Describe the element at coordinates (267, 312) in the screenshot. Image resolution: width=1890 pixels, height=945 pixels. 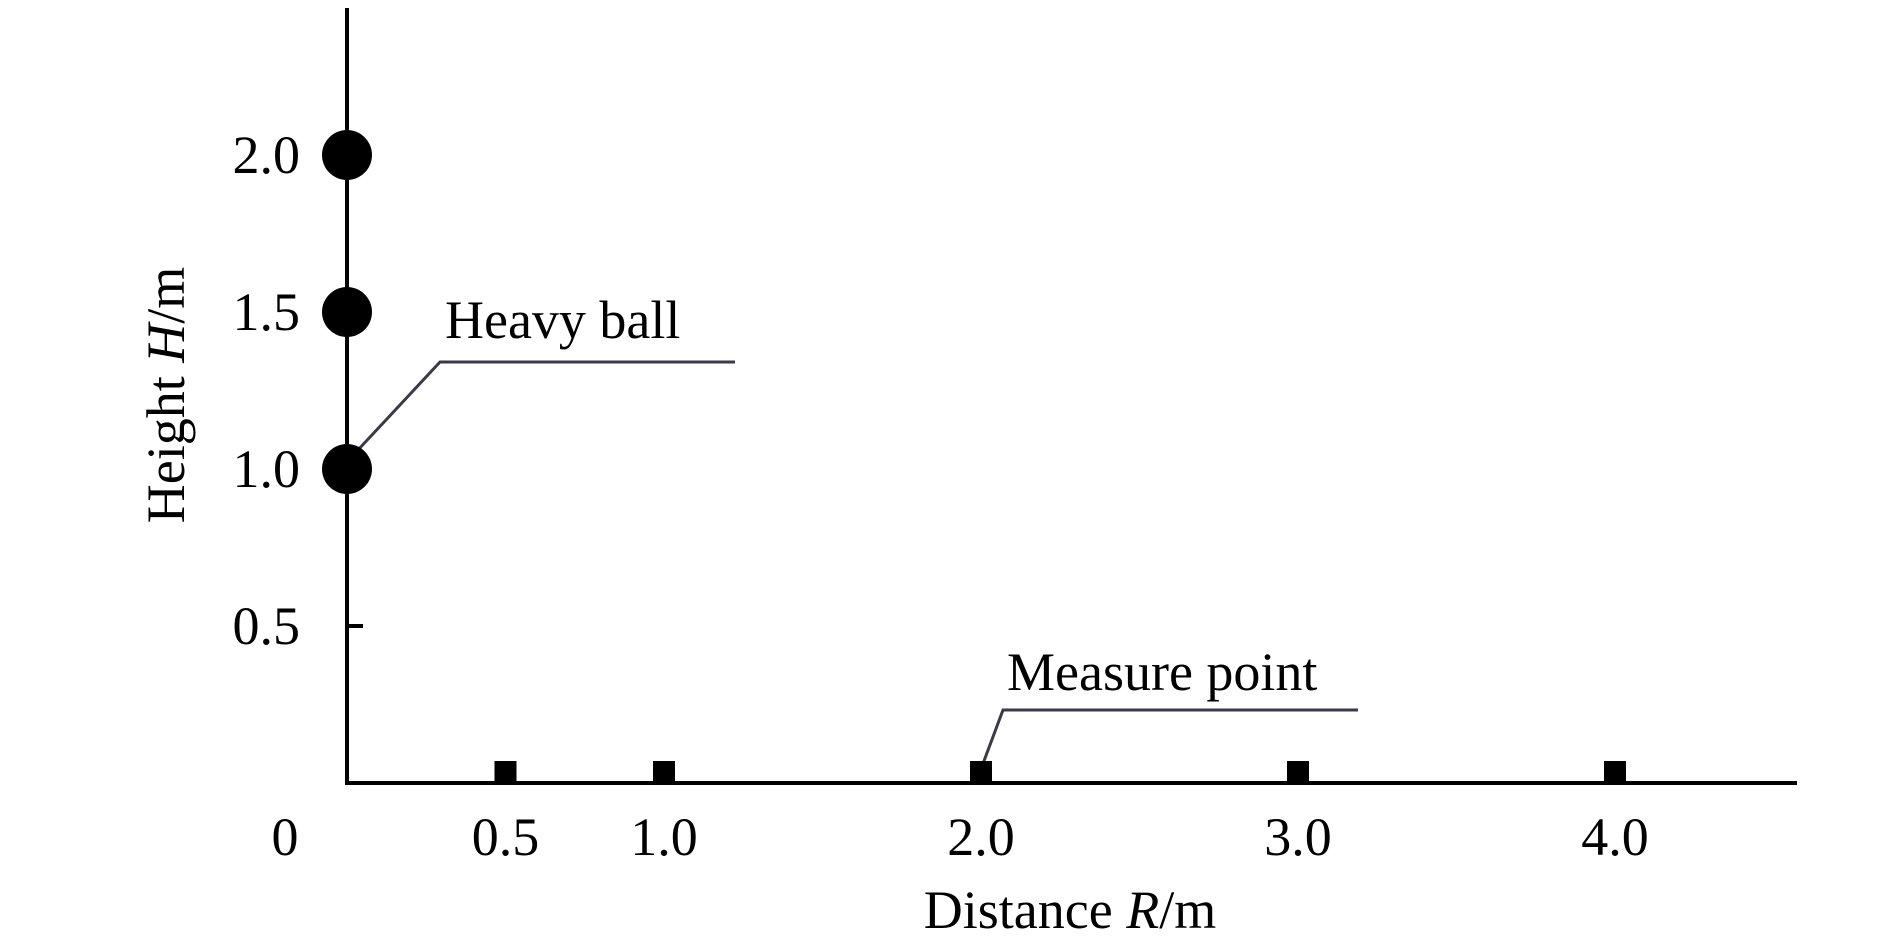
I see `y-tick-label: 1.5` at that location.